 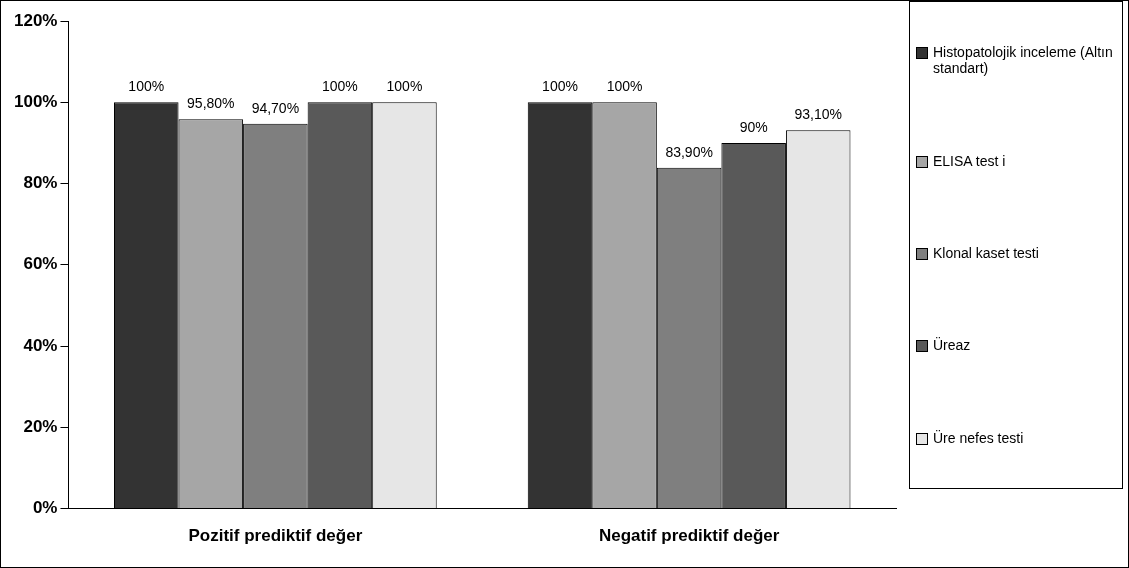 I want to click on x-tick-label: Negatif prediktif değer, so click(x=689, y=536).